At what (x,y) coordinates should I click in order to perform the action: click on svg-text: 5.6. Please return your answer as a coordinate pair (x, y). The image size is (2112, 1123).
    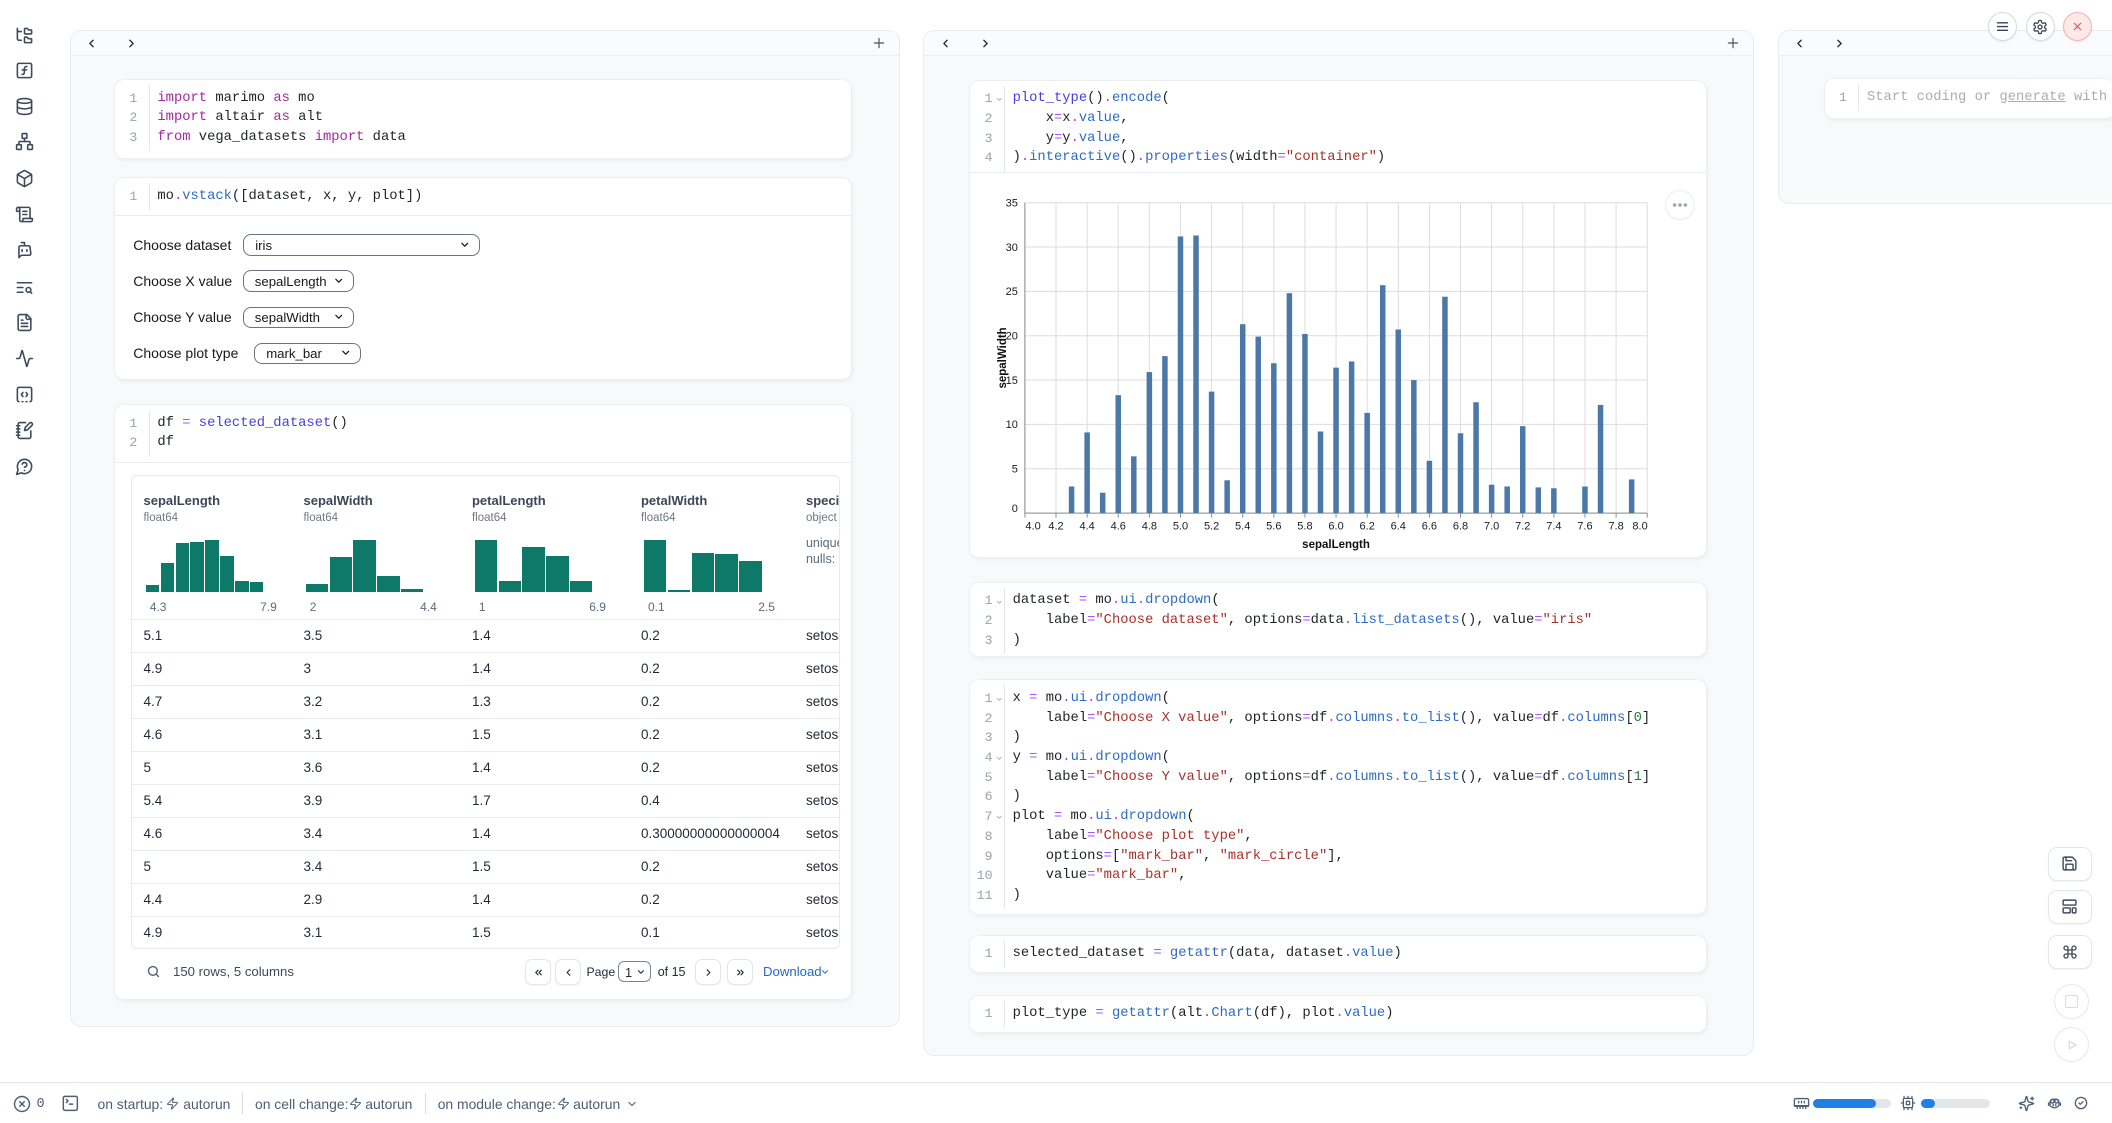
    Looking at the image, I should click on (1273, 526).